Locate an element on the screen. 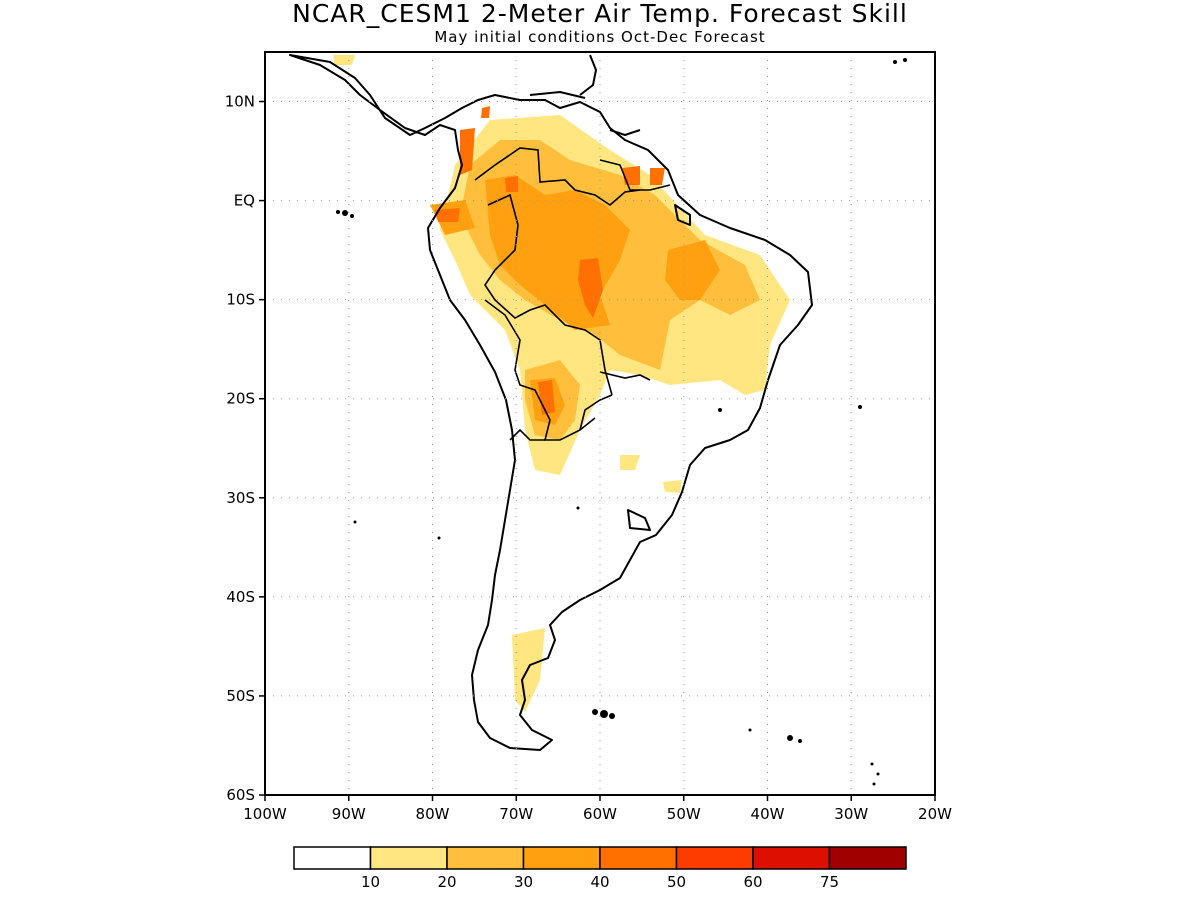 The height and width of the screenshot is (900, 1200). country-borders is located at coordinates (572, 294).